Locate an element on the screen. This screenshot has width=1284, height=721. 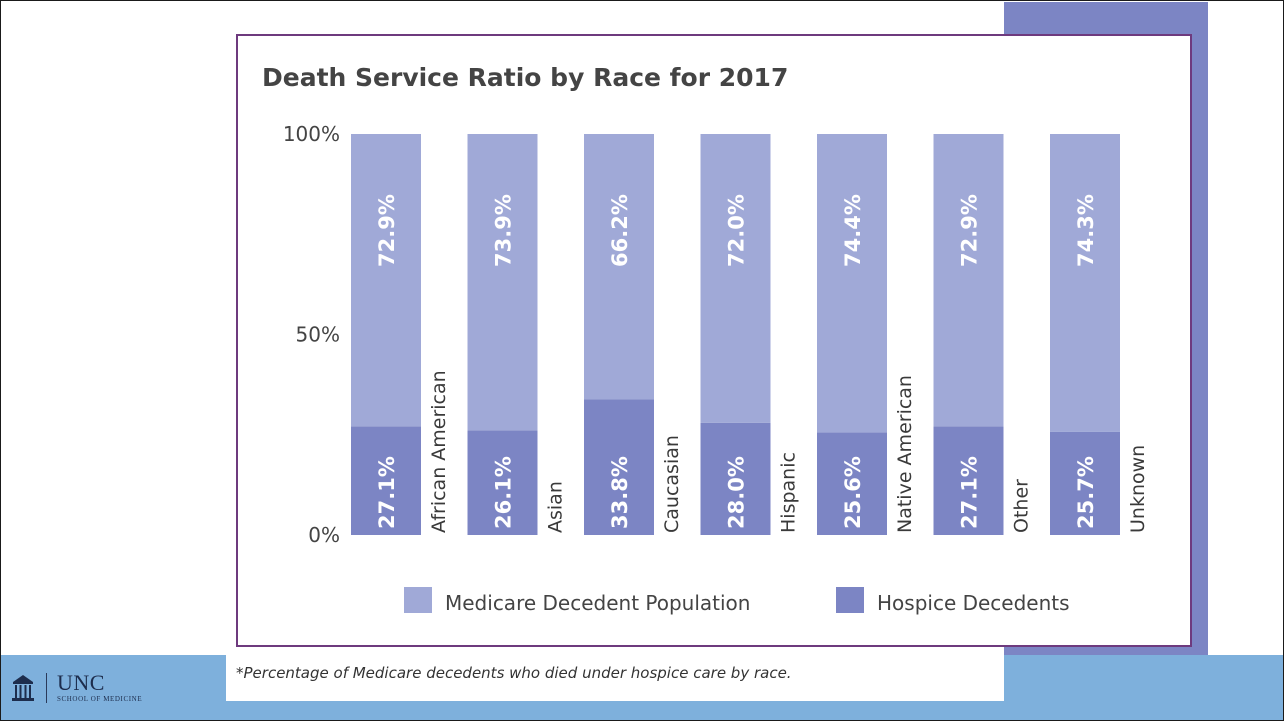
chart-title: Death Service Ratio by Race for 2017 is located at coordinates (525, 77).